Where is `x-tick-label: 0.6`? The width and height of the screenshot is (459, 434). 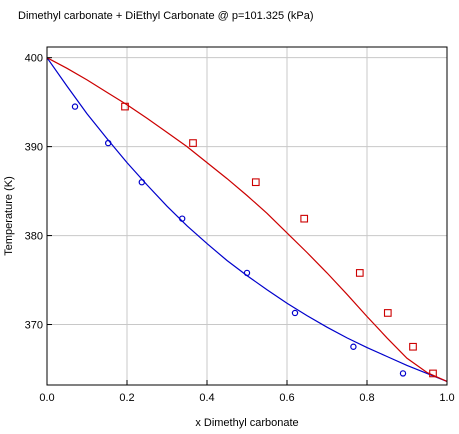
x-tick-label: 0.6 is located at coordinates (286, 398).